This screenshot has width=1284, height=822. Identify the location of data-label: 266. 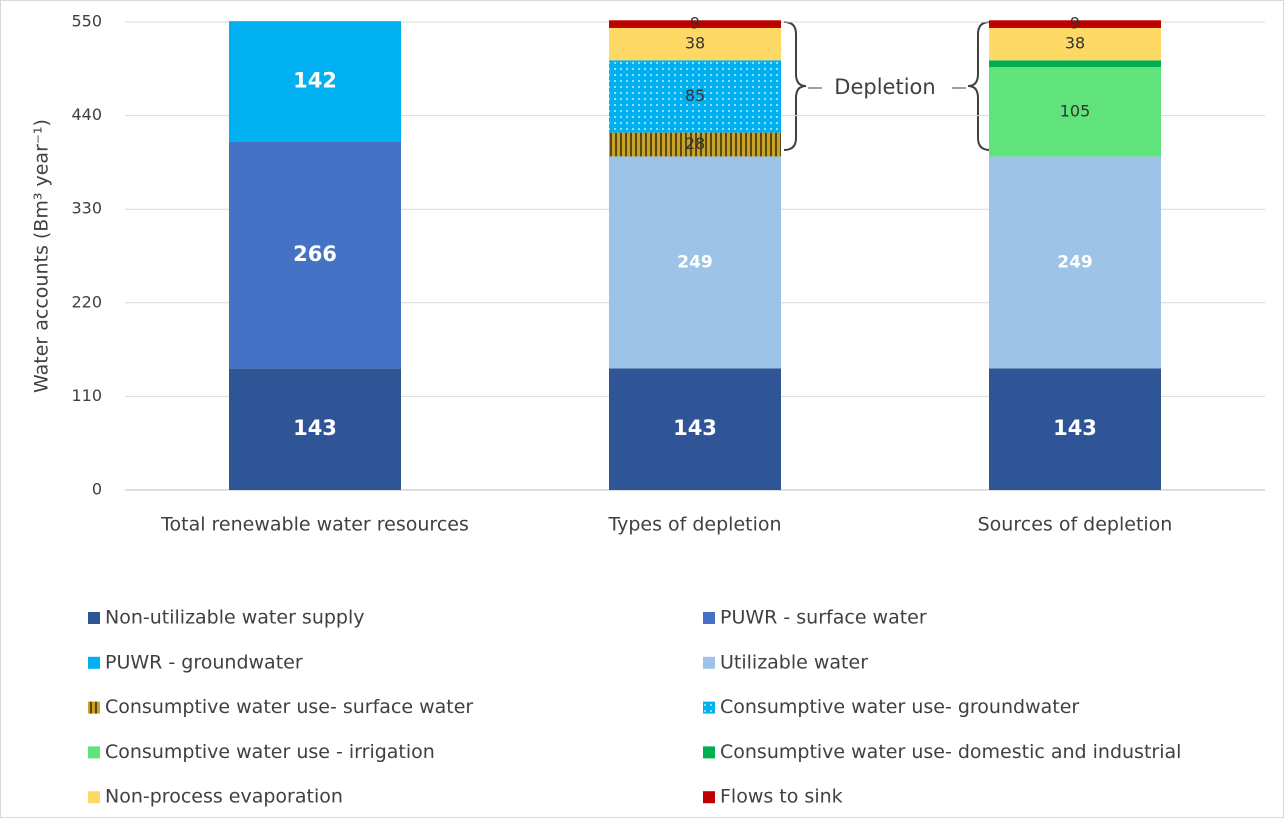
(315, 254).